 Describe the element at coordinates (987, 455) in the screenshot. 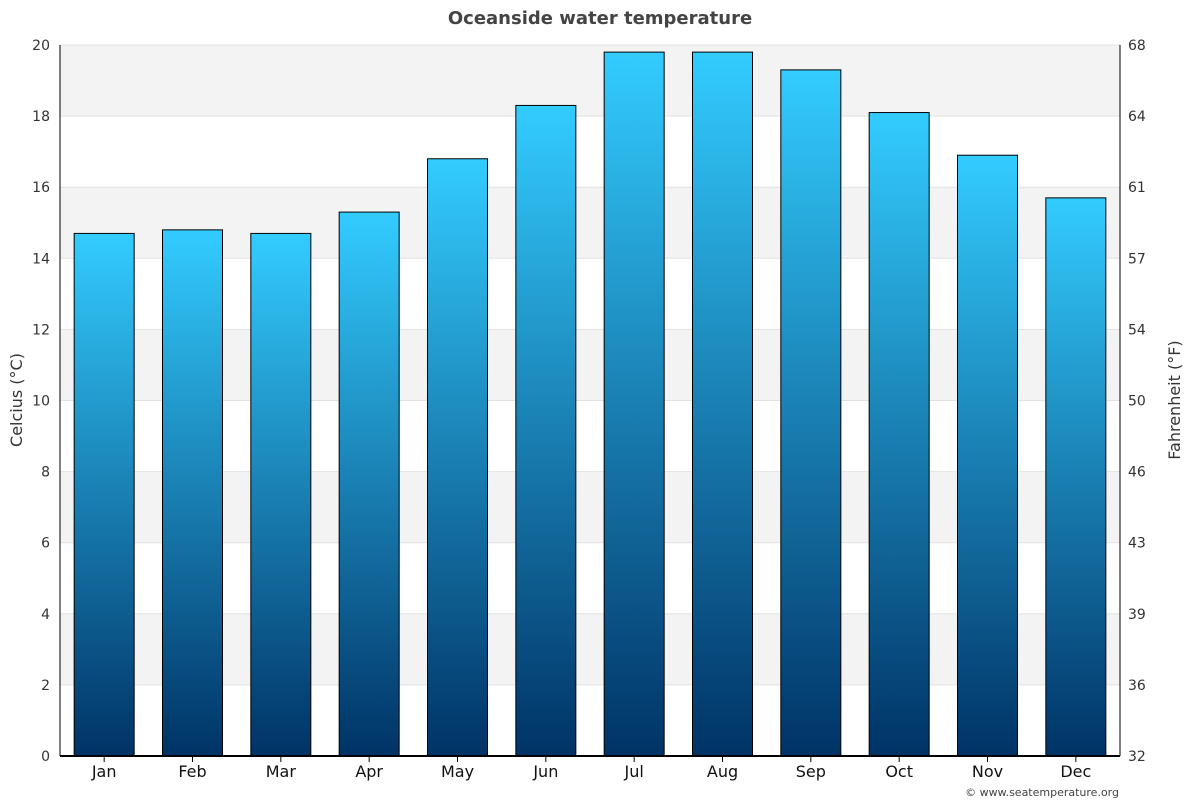

I see `bar-nov` at that location.